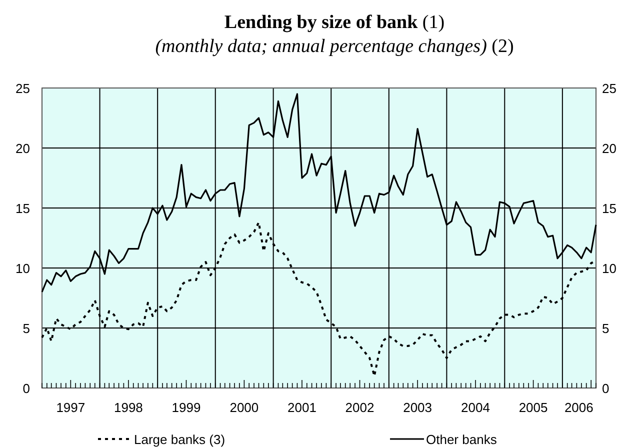  I want to click on x-tick-label: 1998, so click(128, 407).